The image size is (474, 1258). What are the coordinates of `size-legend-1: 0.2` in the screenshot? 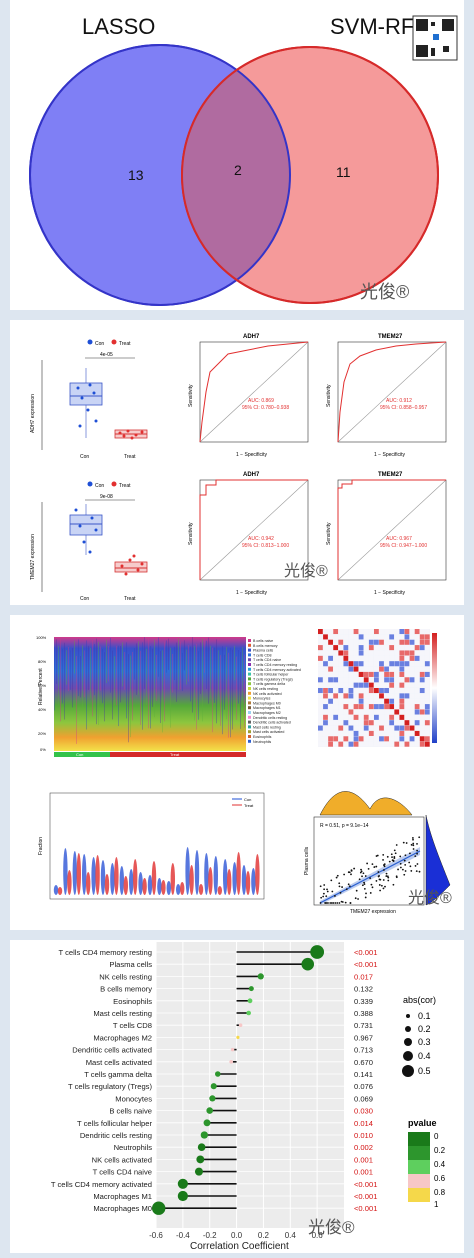 It's located at (424, 1029).